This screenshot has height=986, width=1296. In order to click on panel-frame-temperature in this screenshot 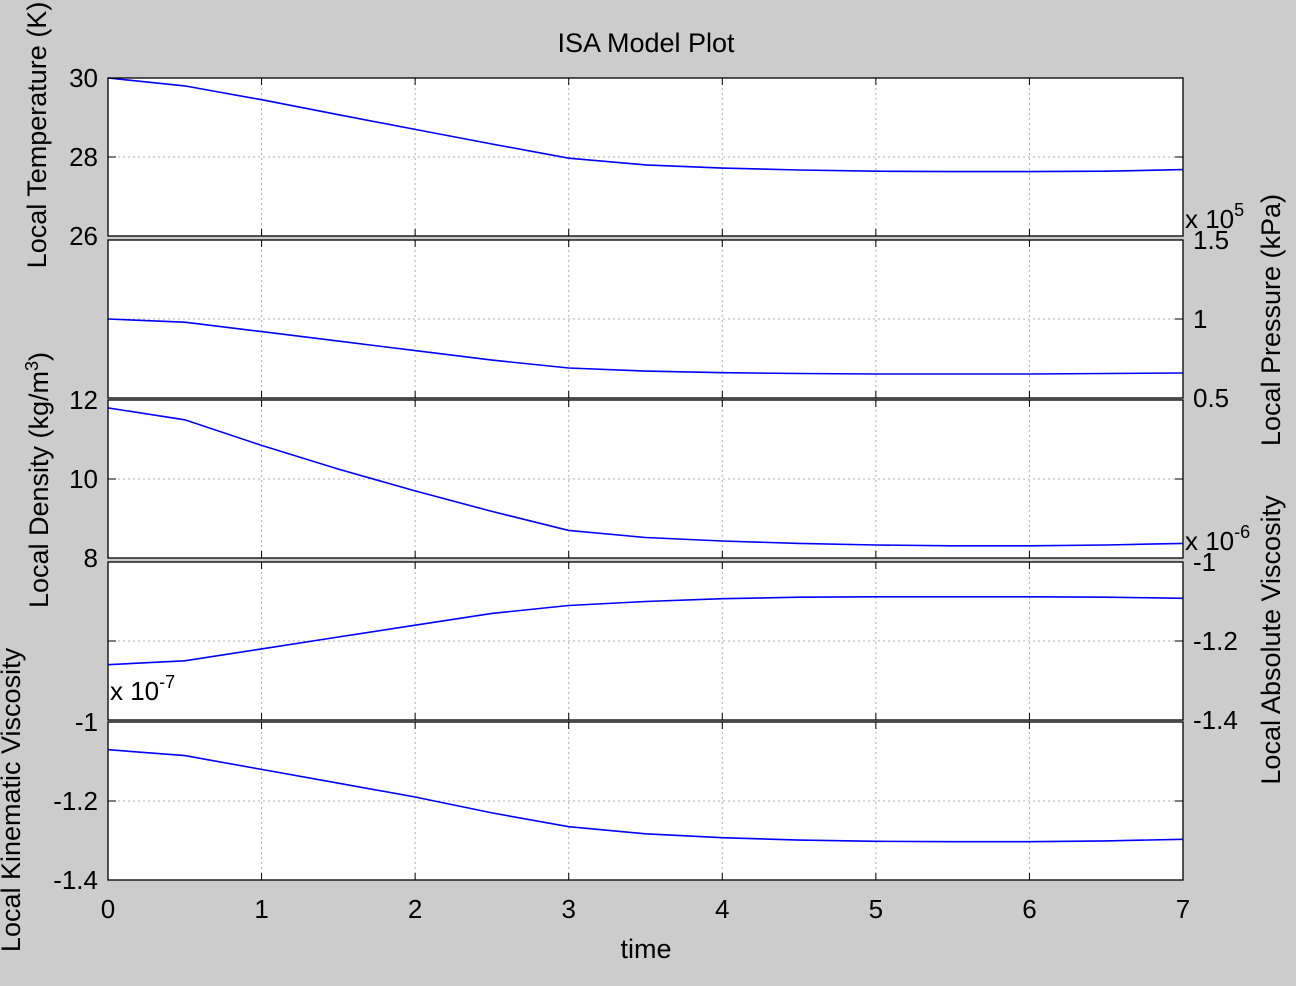, I will do `click(645, 157)`.